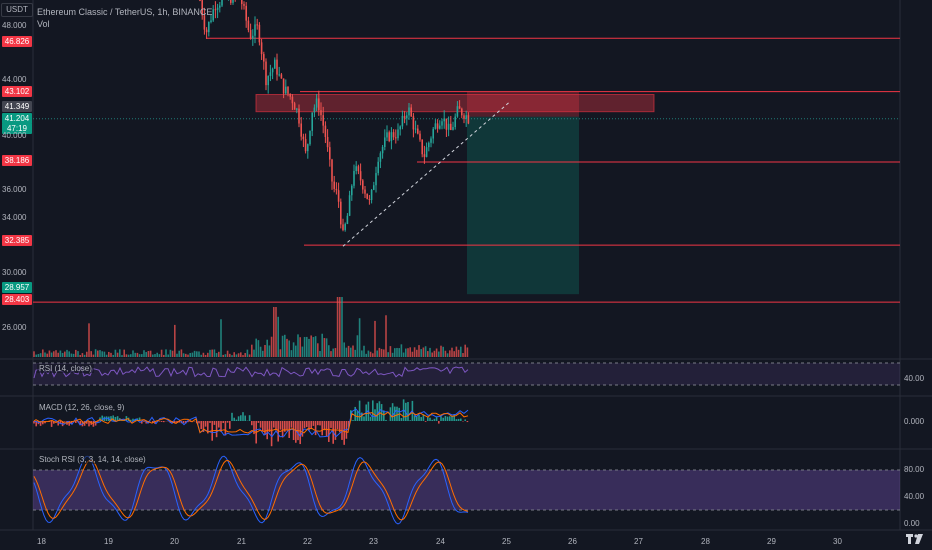 The height and width of the screenshot is (550, 932). Describe the element at coordinates (14, 217) in the screenshot. I see `price-tick: 34.000` at that location.